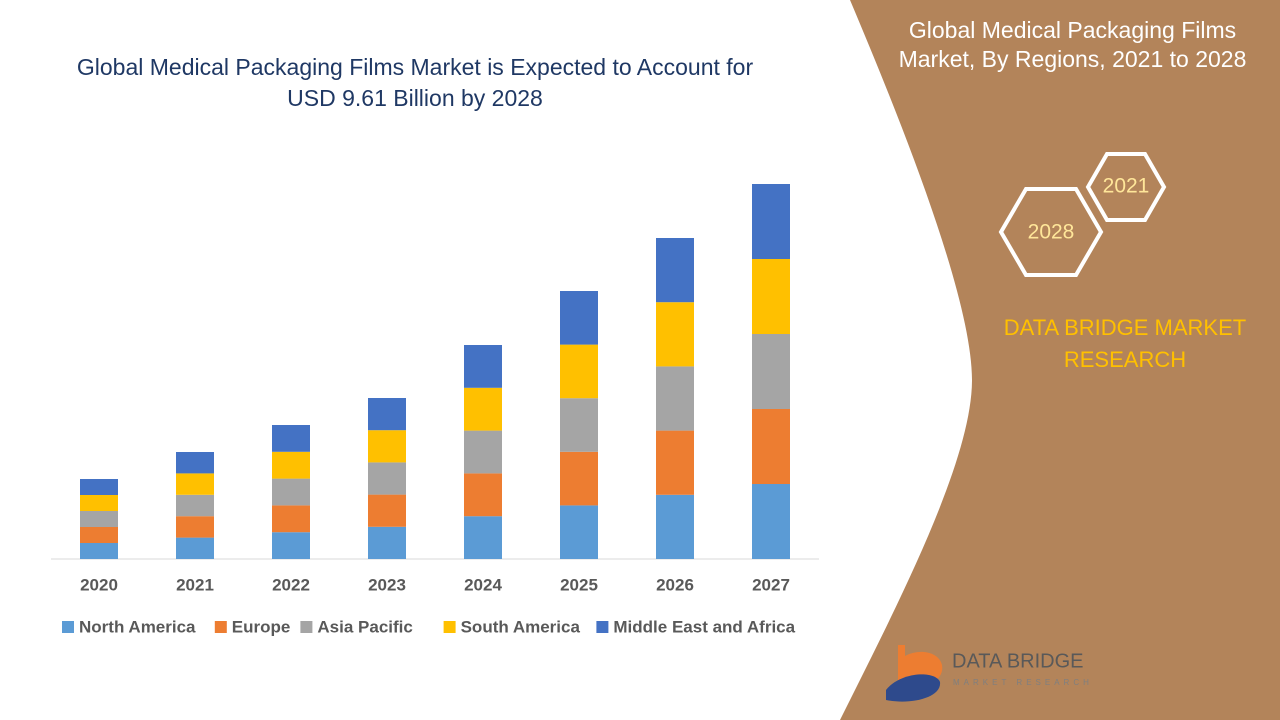 Image resolution: width=1280 pixels, height=720 pixels. Describe the element at coordinates (137, 626) in the screenshot. I see `legend-label: North America` at that location.